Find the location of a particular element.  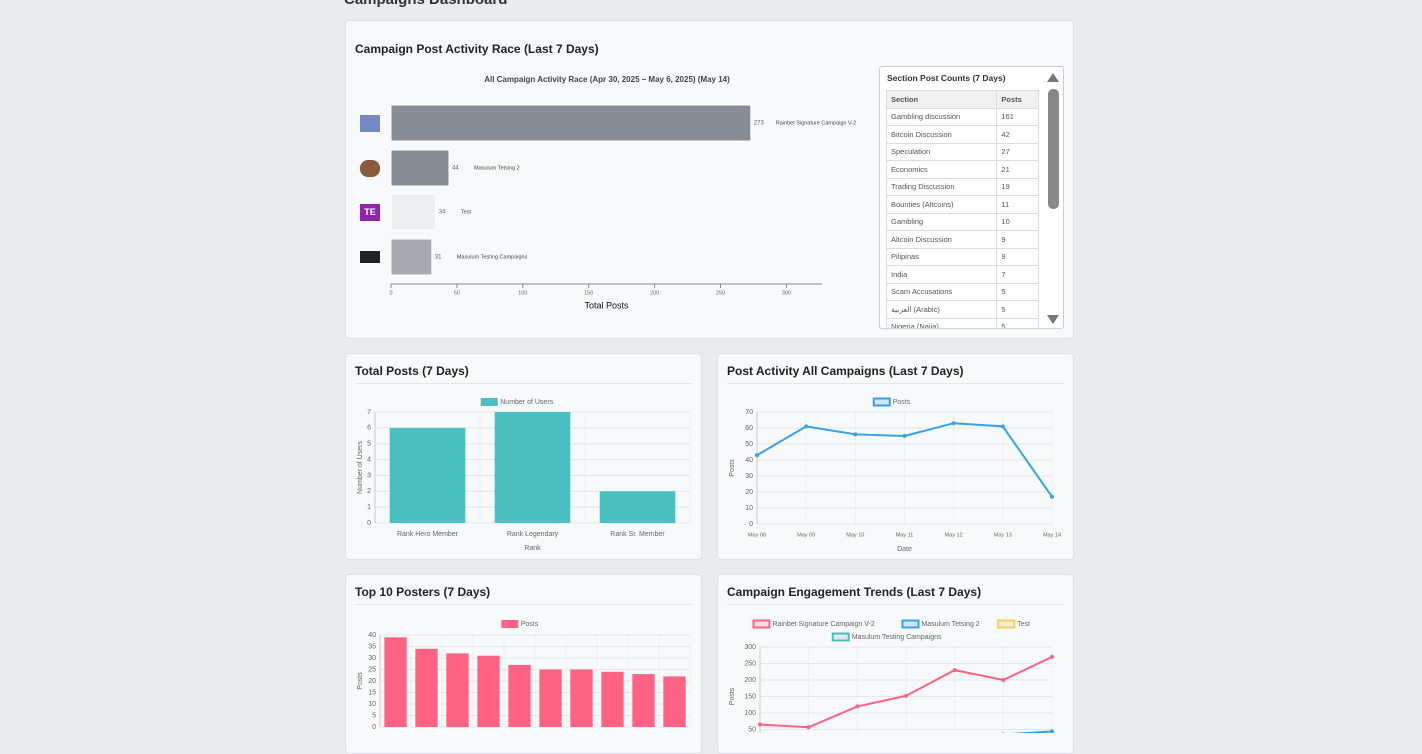

y-tick-label: 2 is located at coordinates (369, 491).